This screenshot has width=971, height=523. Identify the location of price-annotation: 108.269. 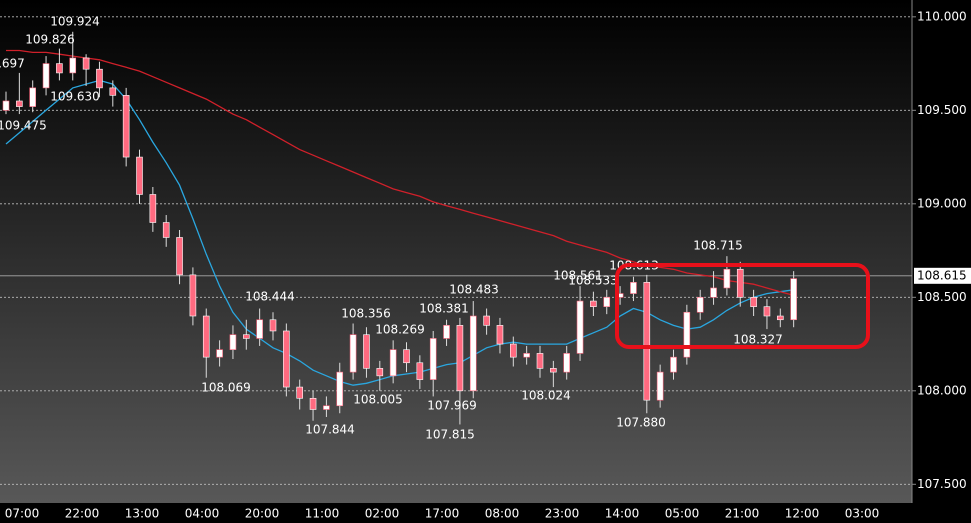
(400, 330).